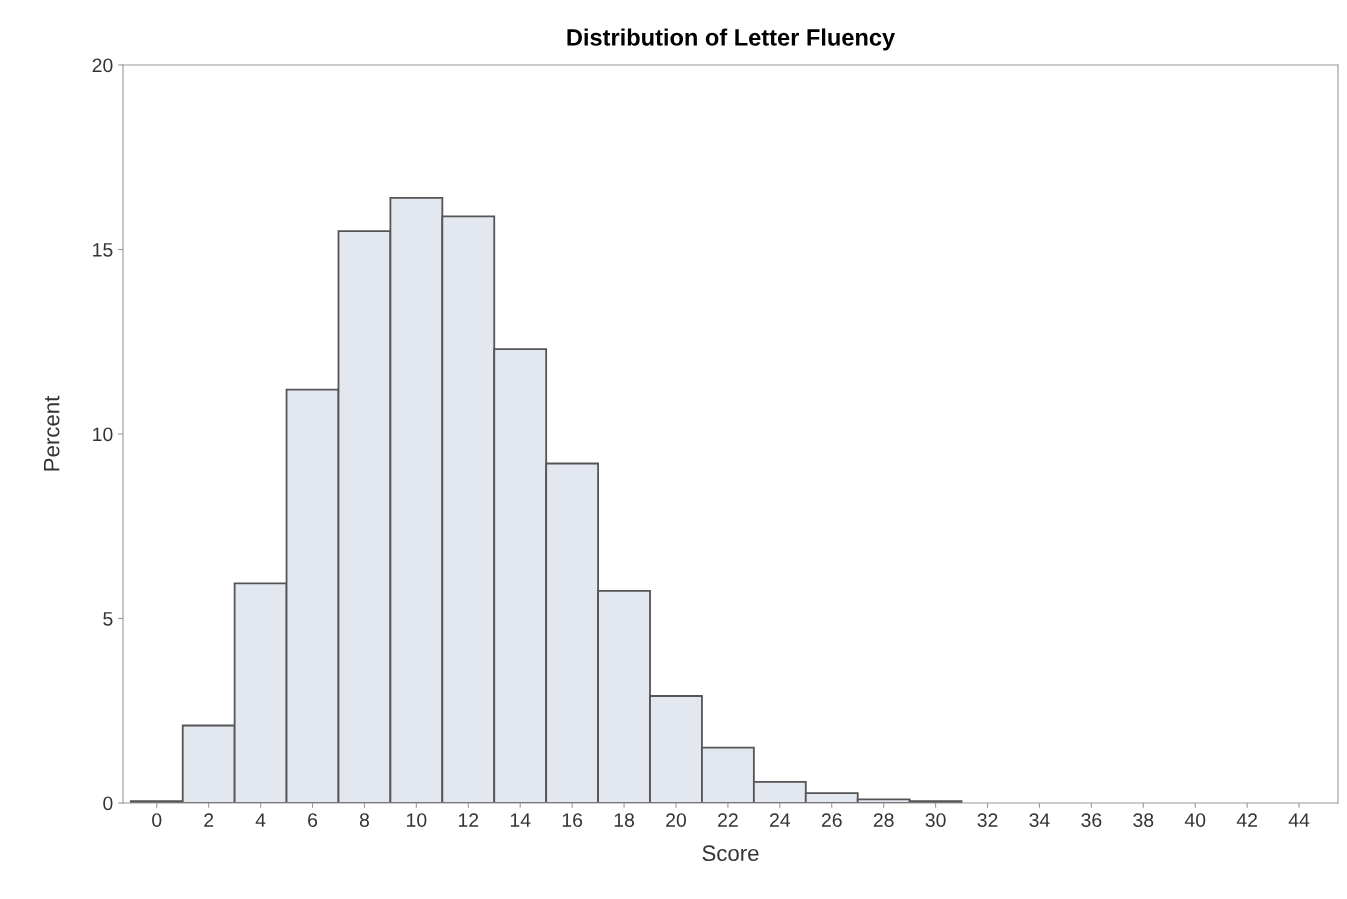 This screenshot has height=899, width=1347. What do you see at coordinates (730, 853) in the screenshot?
I see `x-axis-title: Score` at bounding box center [730, 853].